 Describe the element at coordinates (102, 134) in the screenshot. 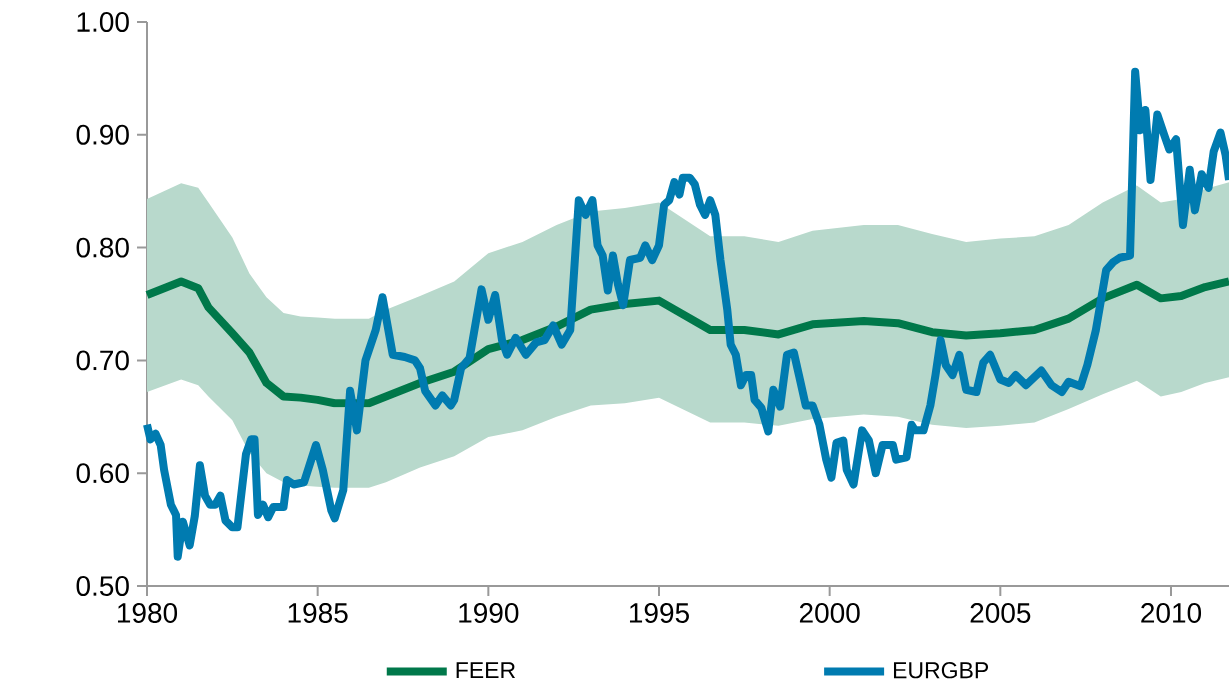

I see `y-tick-label: 0.90` at that location.